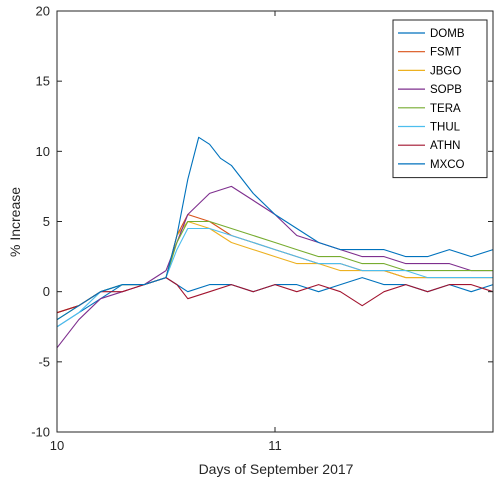  What do you see at coordinates (57, 445) in the screenshot?
I see `x-tick-label: 10` at bounding box center [57, 445].